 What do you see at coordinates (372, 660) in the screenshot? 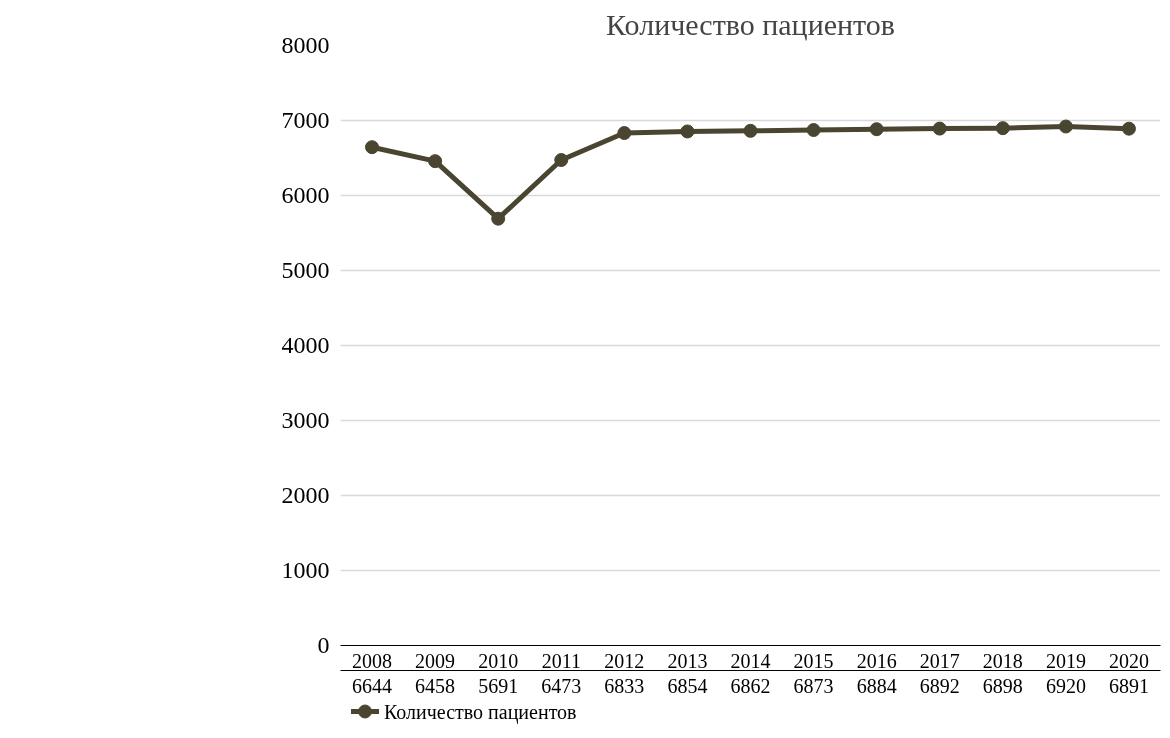
I see `x-tick-label: 2008` at bounding box center [372, 660].